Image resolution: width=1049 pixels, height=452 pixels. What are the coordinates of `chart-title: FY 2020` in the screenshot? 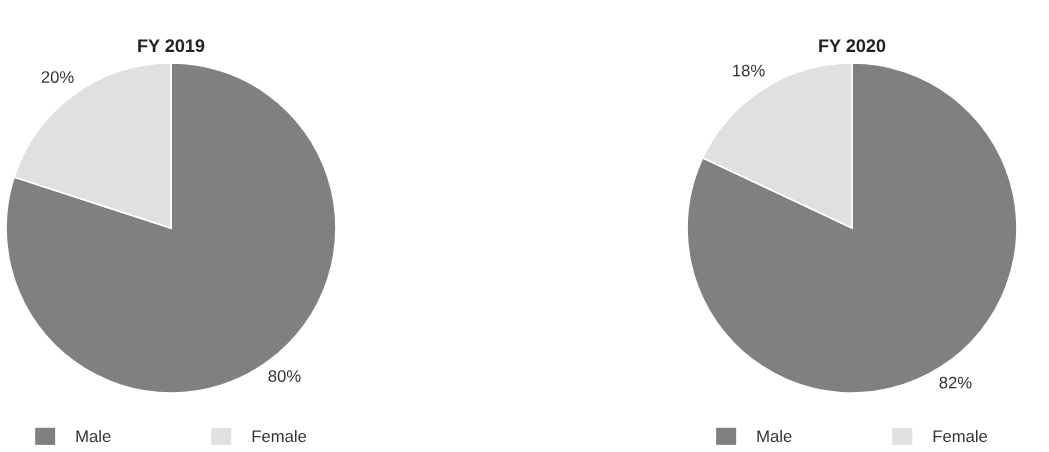 It's located at (852, 46).